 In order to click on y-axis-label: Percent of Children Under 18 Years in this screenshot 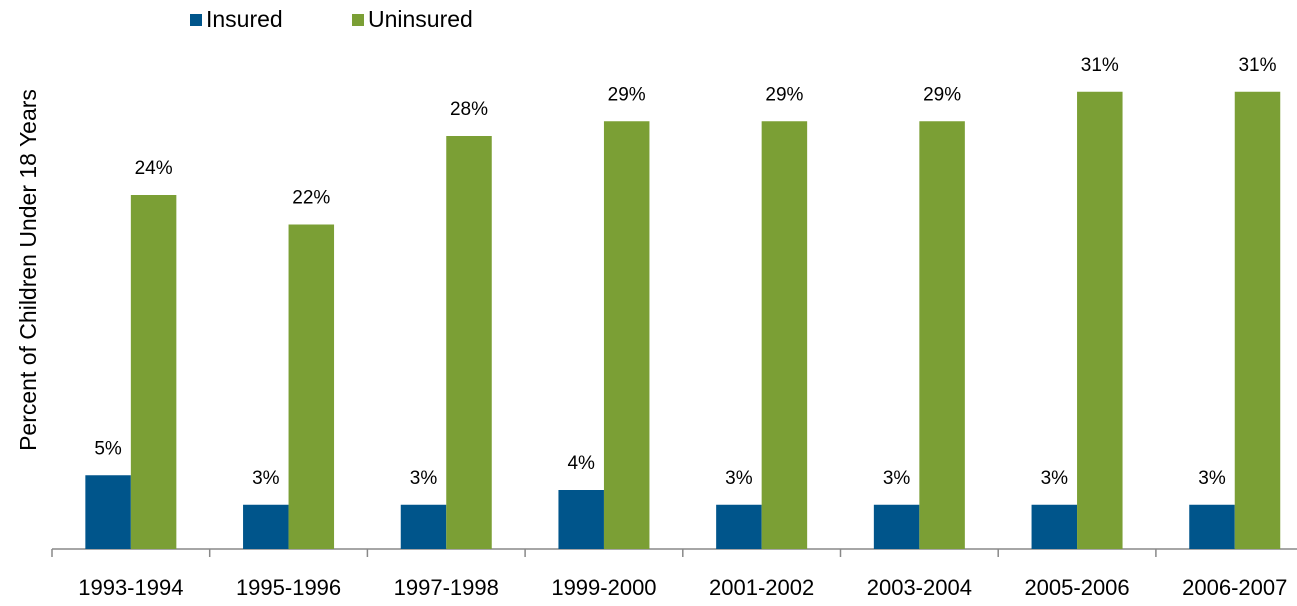, I will do `click(28, 270)`.